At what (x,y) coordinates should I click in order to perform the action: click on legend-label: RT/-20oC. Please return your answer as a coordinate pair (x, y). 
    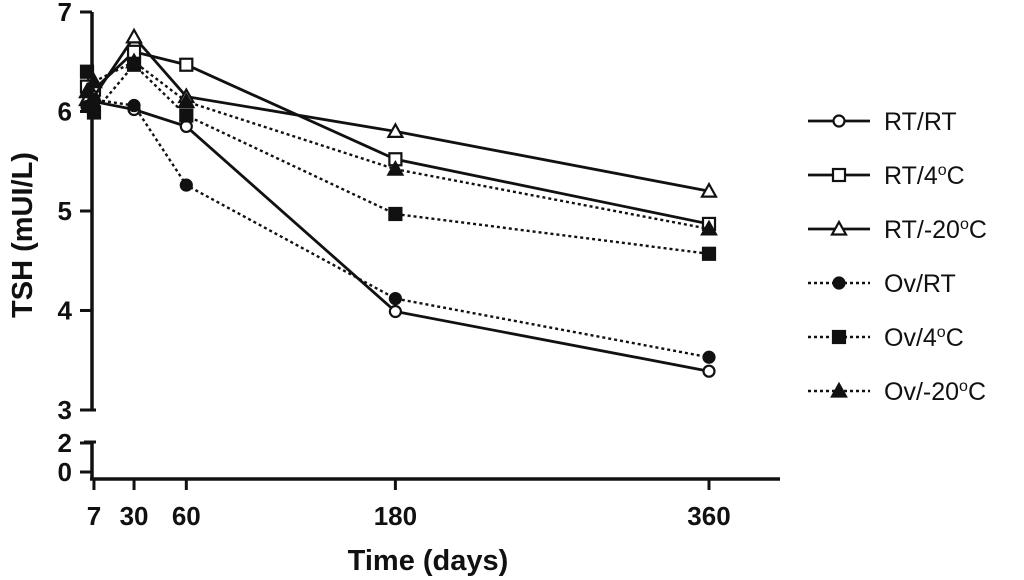
    Looking at the image, I should click on (935, 230).